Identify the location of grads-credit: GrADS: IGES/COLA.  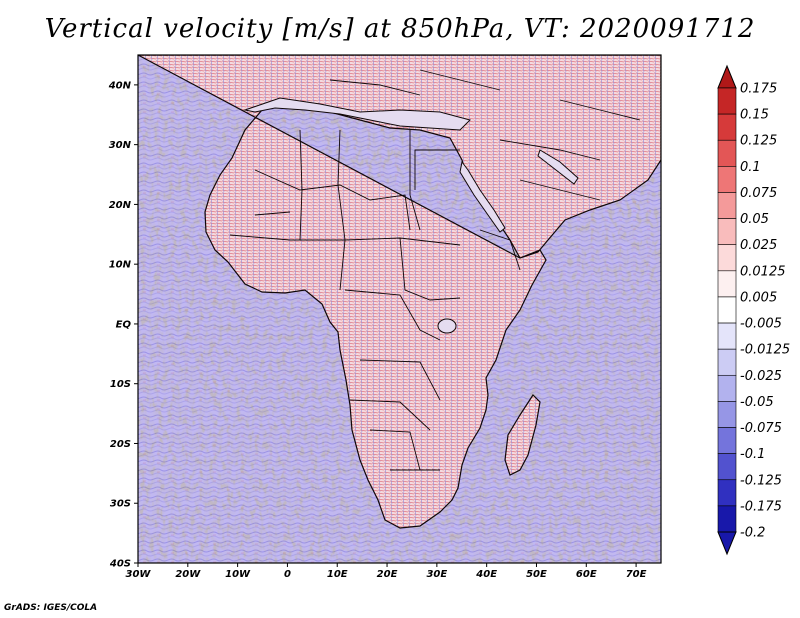
(51, 608).